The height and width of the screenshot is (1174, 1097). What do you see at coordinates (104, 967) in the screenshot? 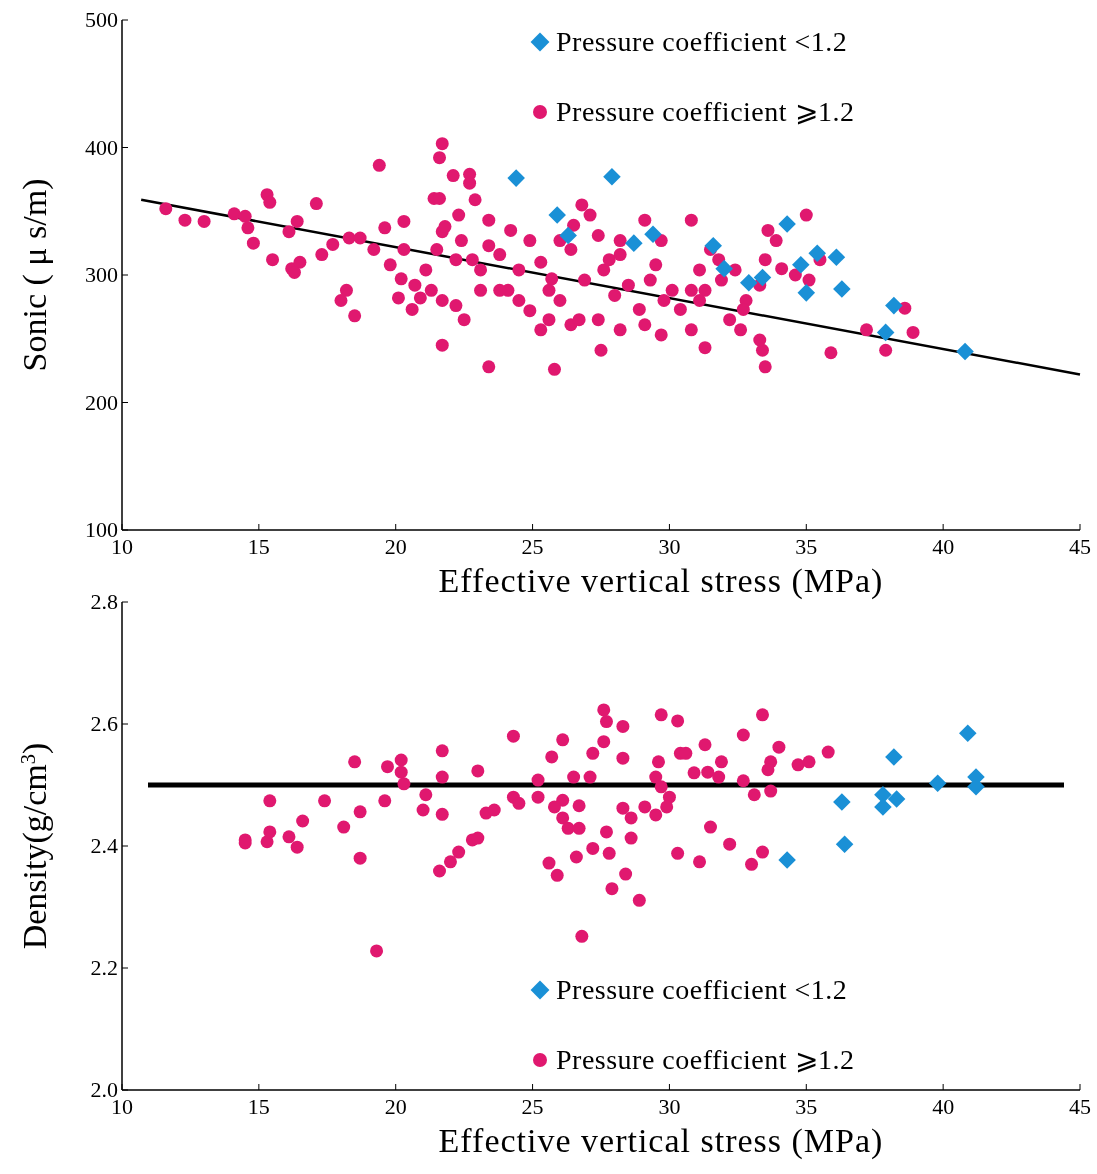
I see `y-tick-label: 2.2` at bounding box center [104, 967].